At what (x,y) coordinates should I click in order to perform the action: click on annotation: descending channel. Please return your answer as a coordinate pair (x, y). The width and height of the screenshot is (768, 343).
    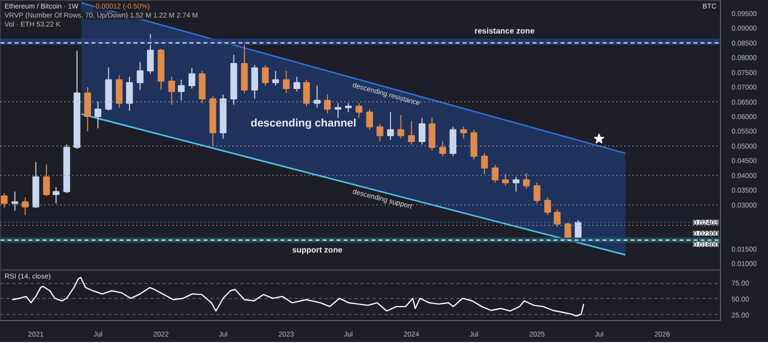
    Looking at the image, I should click on (303, 123).